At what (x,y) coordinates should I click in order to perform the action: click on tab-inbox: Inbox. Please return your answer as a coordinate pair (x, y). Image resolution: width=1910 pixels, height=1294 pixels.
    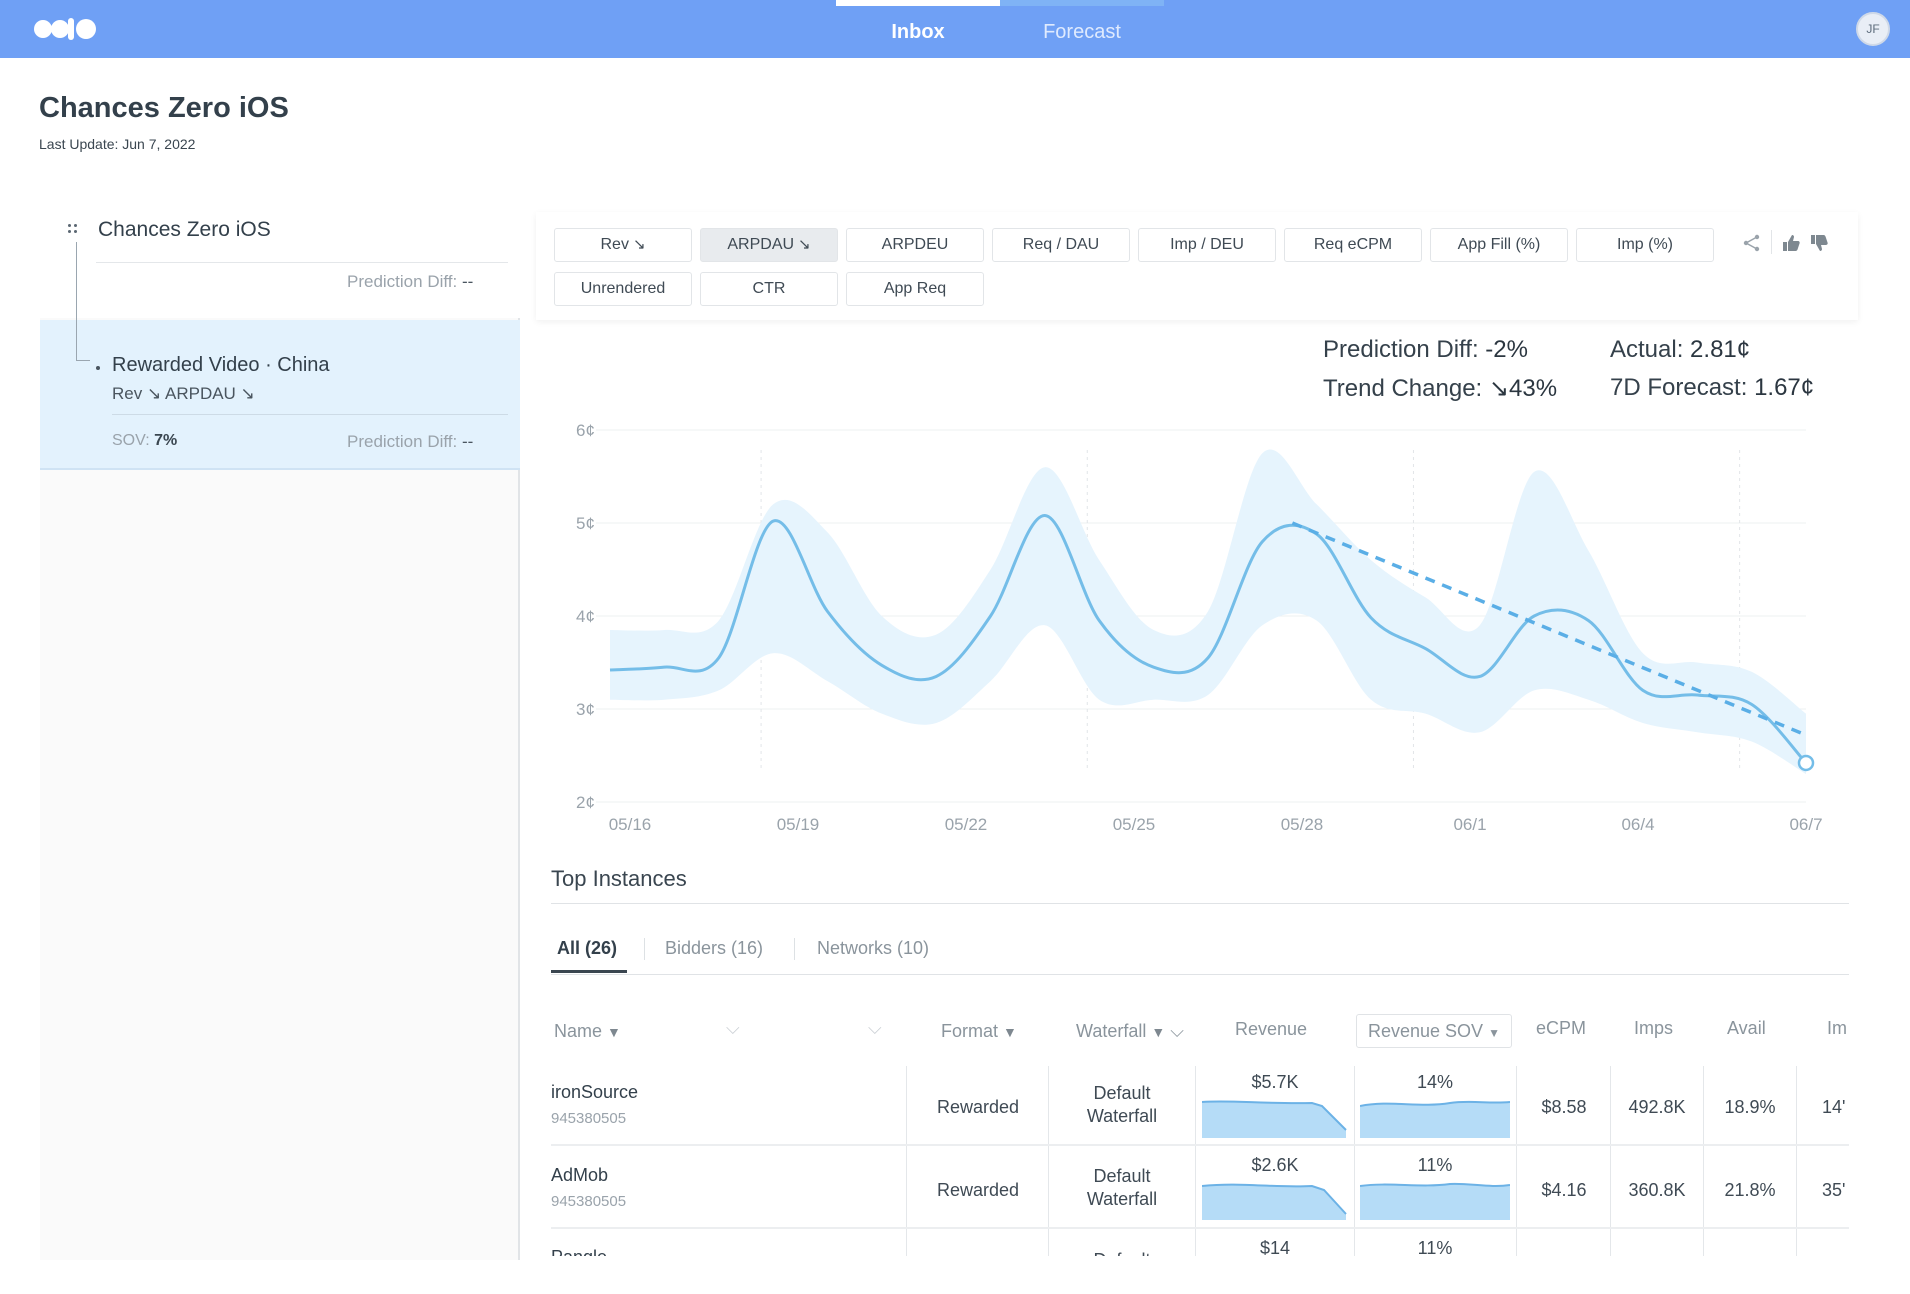
    Looking at the image, I should click on (918, 29).